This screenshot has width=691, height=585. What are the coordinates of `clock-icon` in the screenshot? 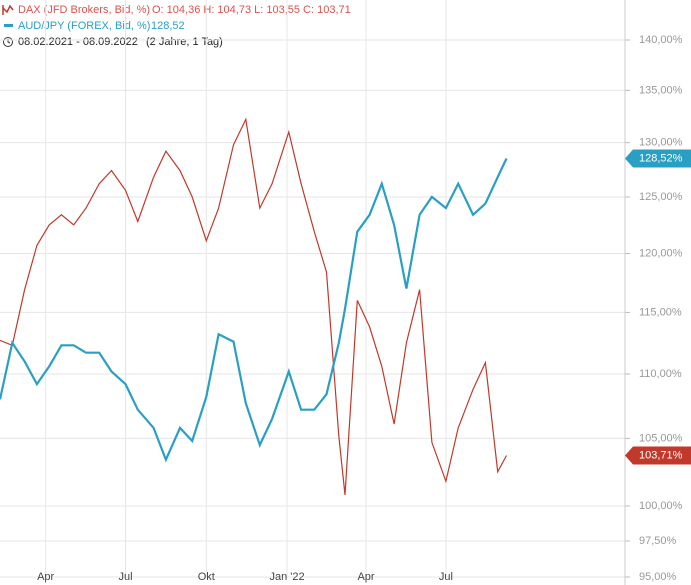 It's located at (8, 42).